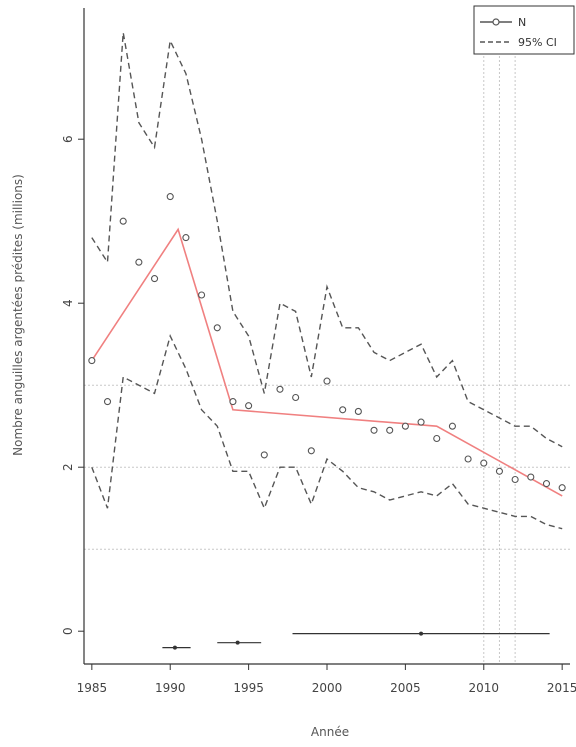  What do you see at coordinates (92, 688) in the screenshot?
I see `x-tick-label: 1985` at bounding box center [92, 688].